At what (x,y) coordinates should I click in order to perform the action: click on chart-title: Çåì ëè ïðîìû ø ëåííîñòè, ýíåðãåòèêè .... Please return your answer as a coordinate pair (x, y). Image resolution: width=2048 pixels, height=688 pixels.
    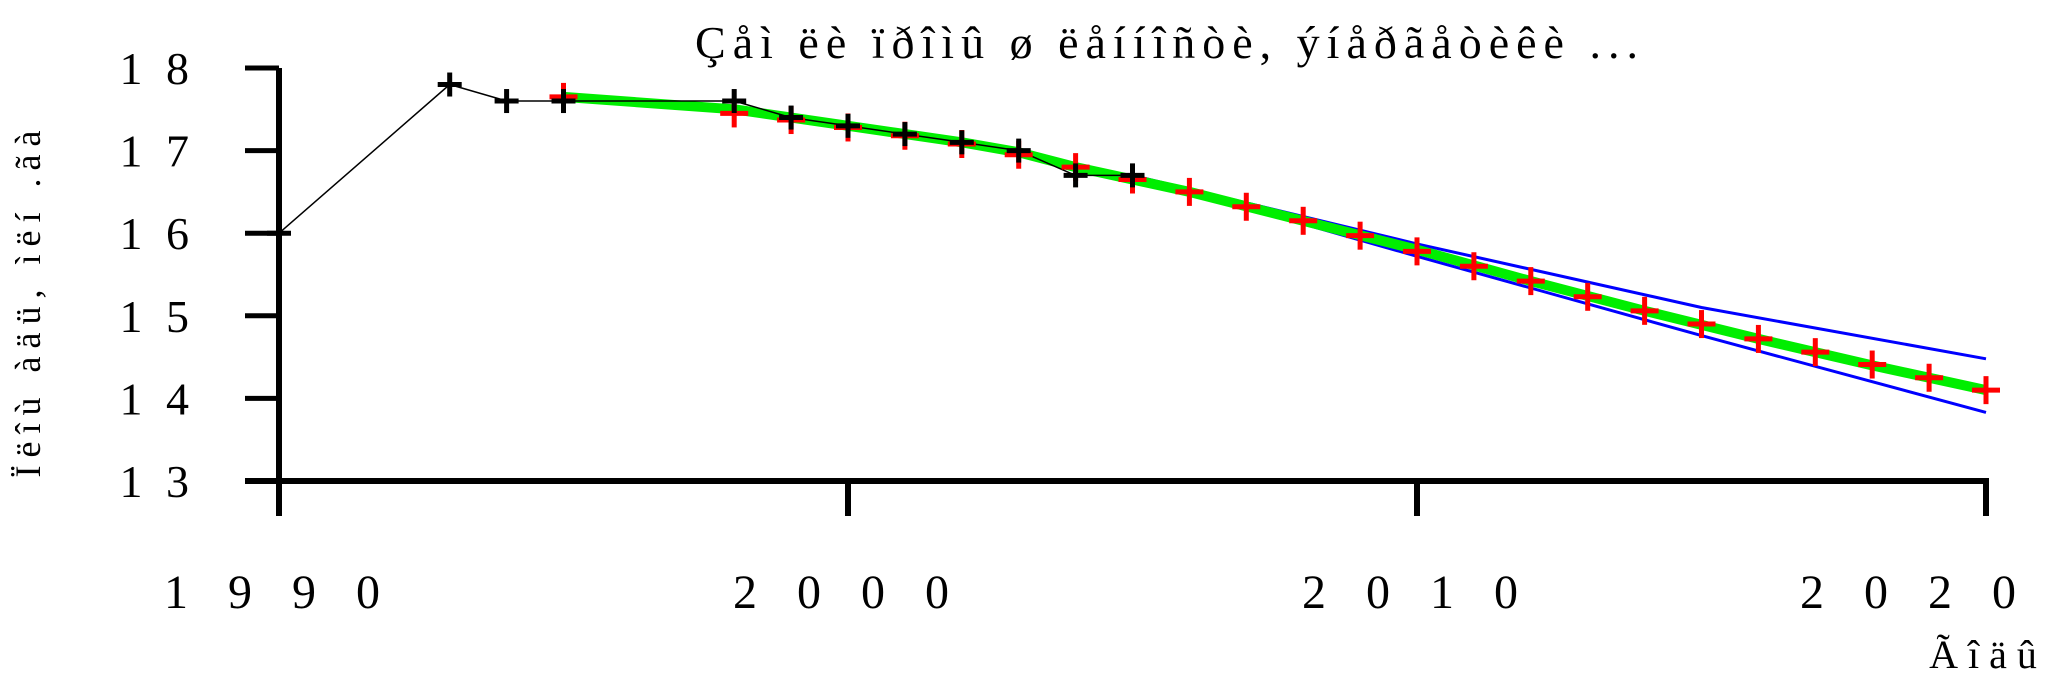
    Looking at the image, I should click on (1170, 42).